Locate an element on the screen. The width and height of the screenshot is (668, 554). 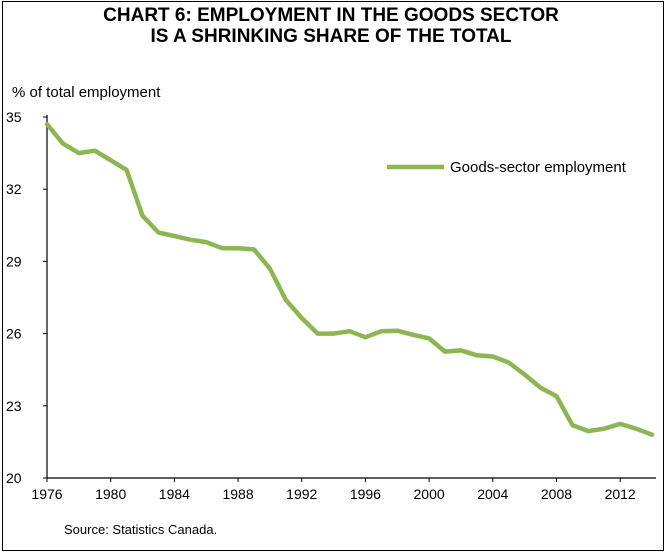
x-tick-label: 1992 is located at coordinates (301, 494).